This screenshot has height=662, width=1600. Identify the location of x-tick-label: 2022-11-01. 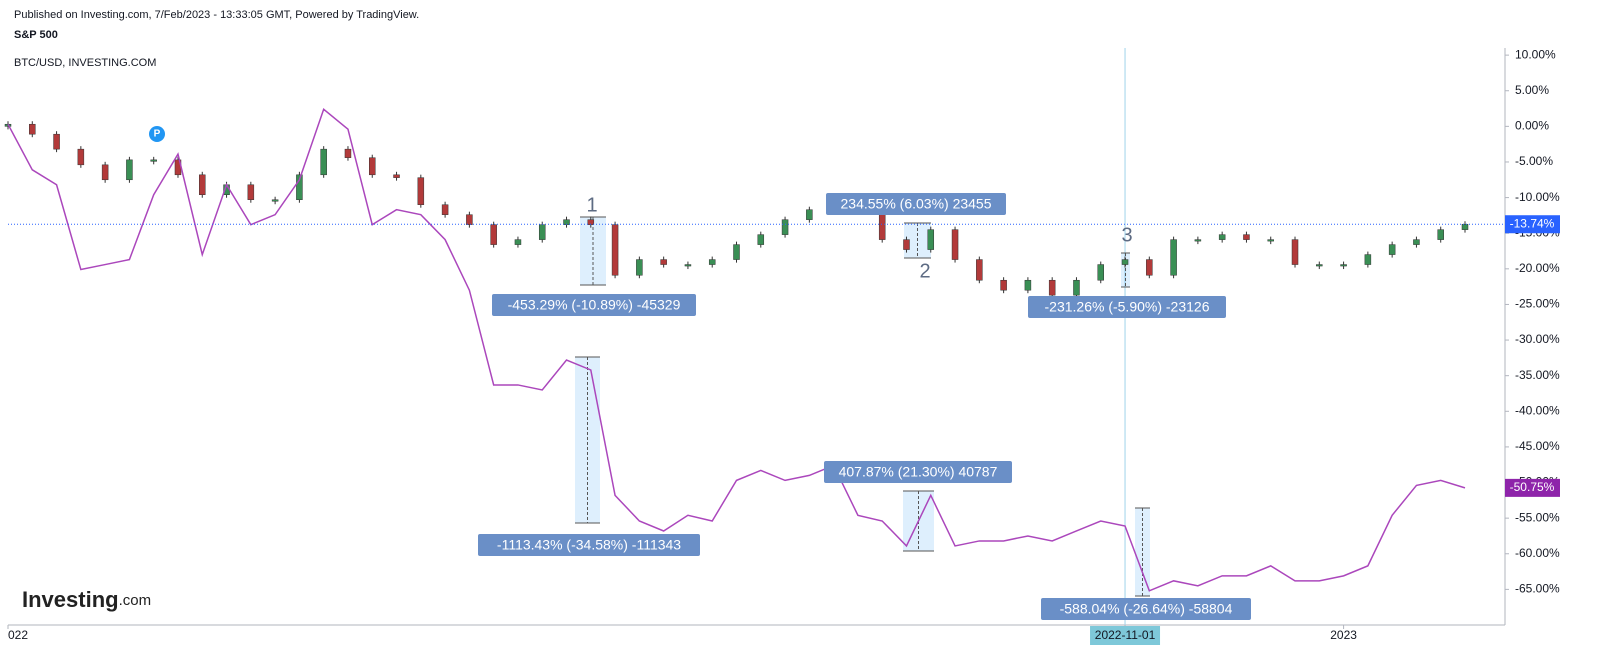
(1125, 635).